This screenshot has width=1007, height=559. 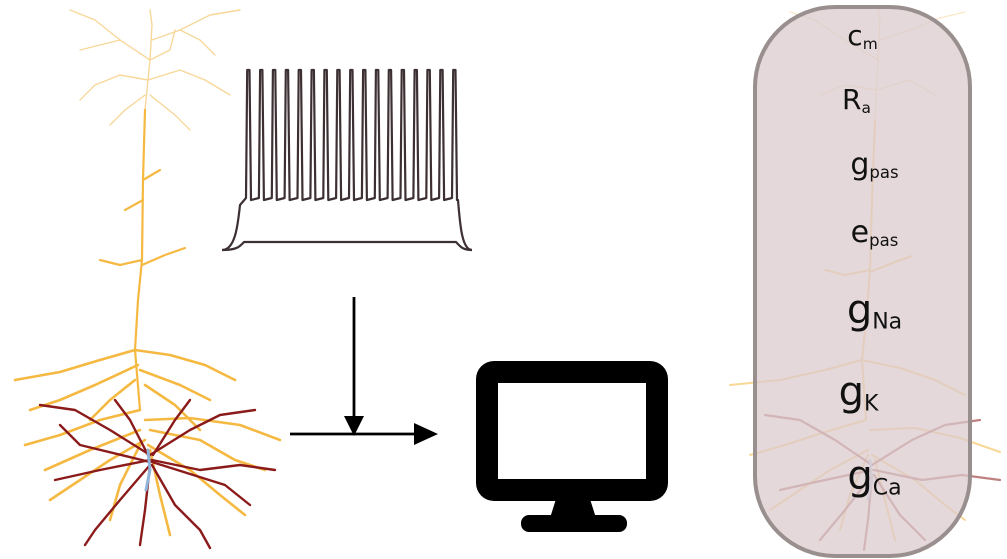 What do you see at coordinates (874, 165) in the screenshot?
I see `param-gpas: gpas` at bounding box center [874, 165].